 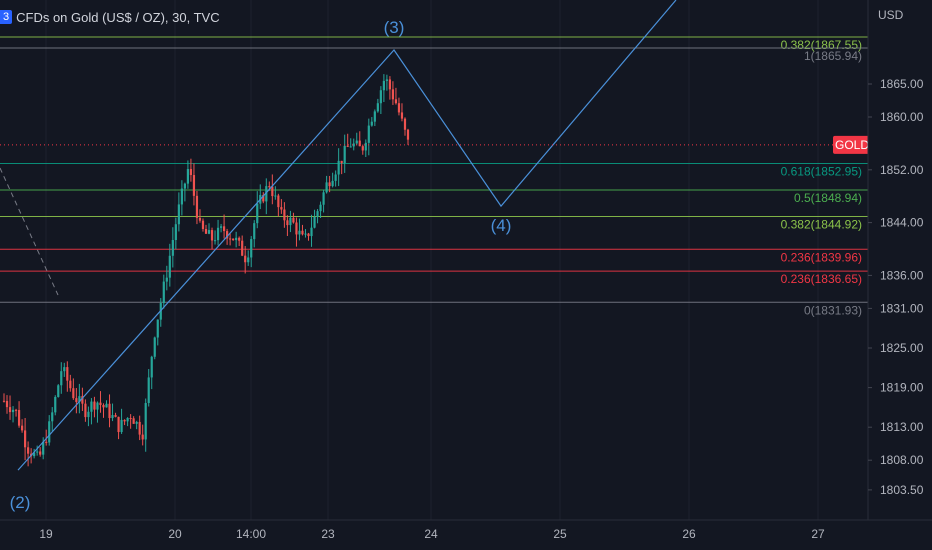 I want to click on symbol-badge, so click(x=852, y=144).